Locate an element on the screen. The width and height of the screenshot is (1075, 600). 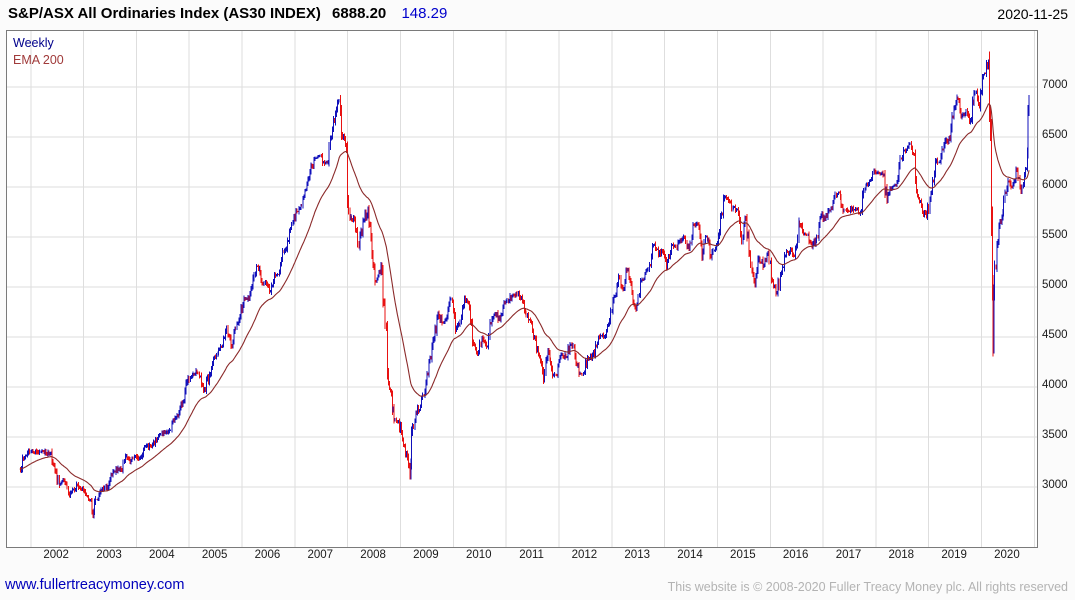
y-axis-label: 4500 is located at coordinates (1055, 335).